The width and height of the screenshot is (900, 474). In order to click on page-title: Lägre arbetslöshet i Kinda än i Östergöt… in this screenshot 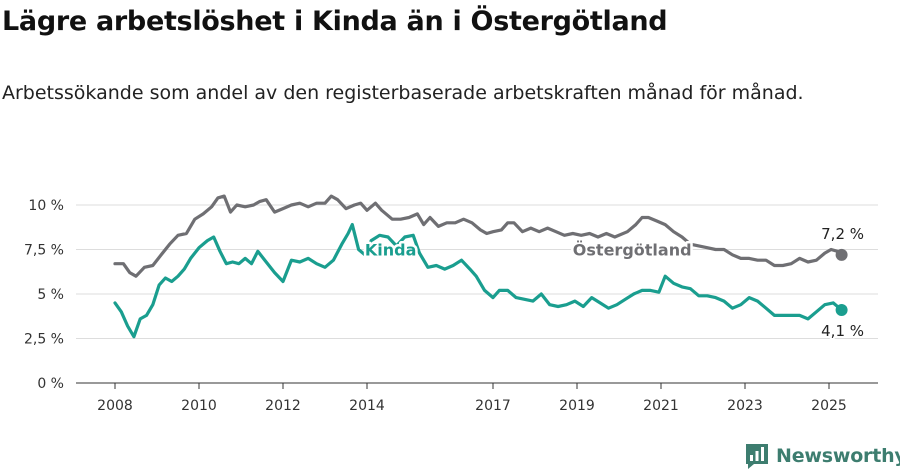, I will do `click(335, 21)`.